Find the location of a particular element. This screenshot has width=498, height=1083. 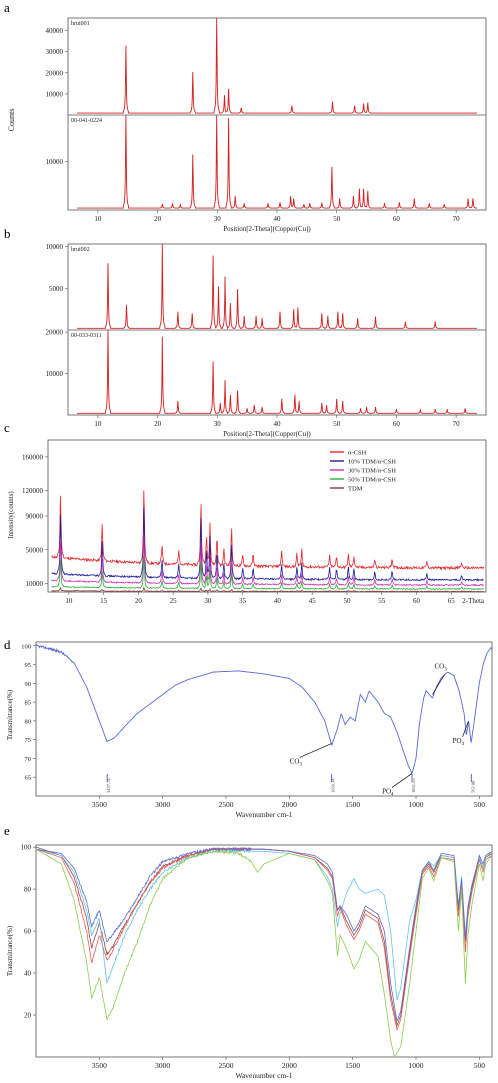

x-tick-label: 45 is located at coordinates (313, 601).